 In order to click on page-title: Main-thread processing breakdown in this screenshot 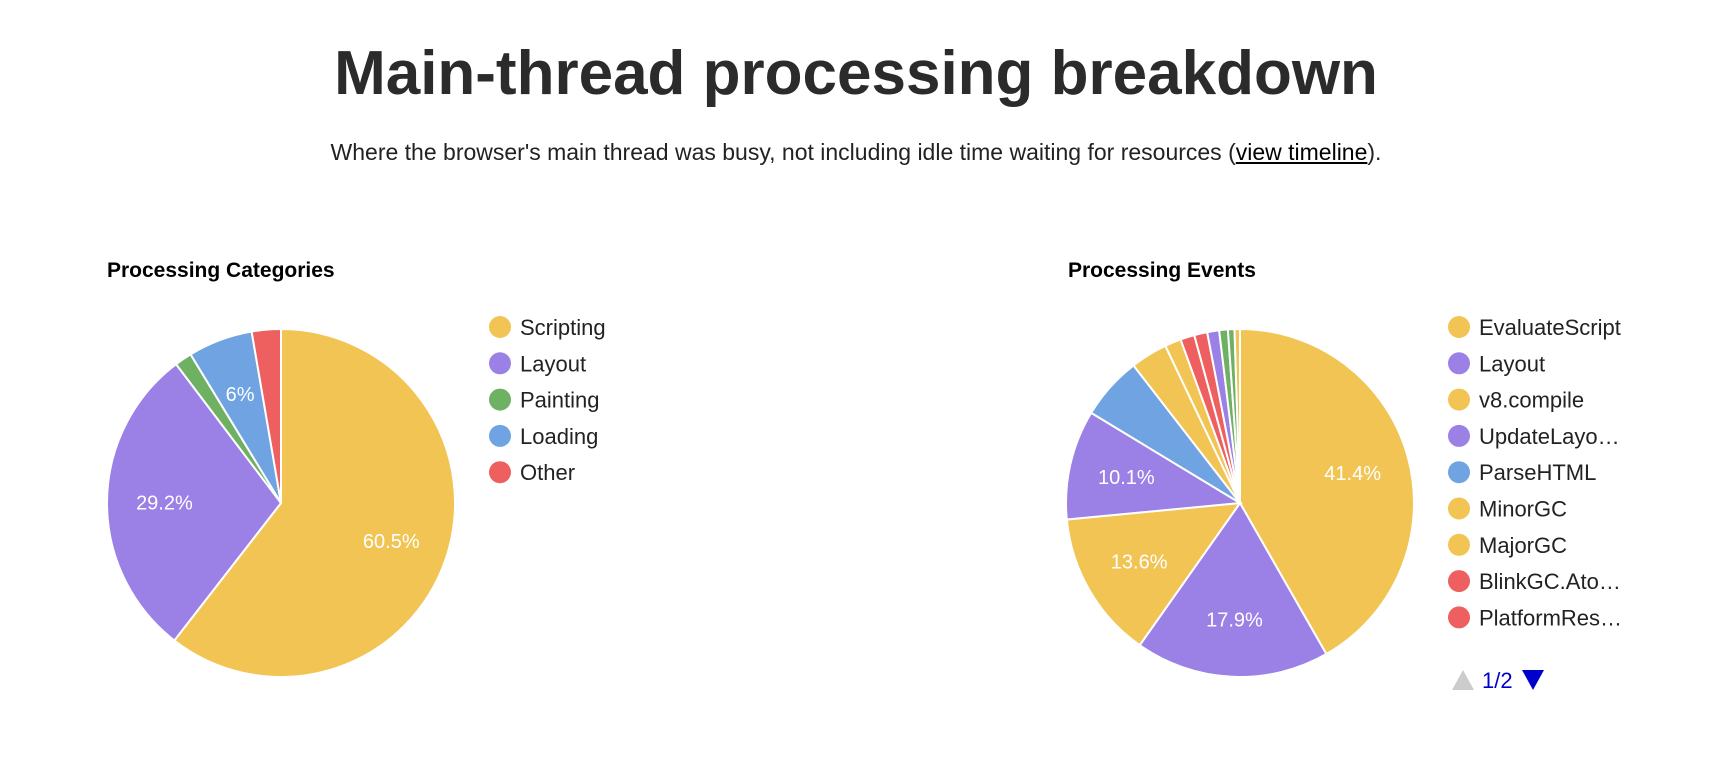, I will do `click(856, 73)`.